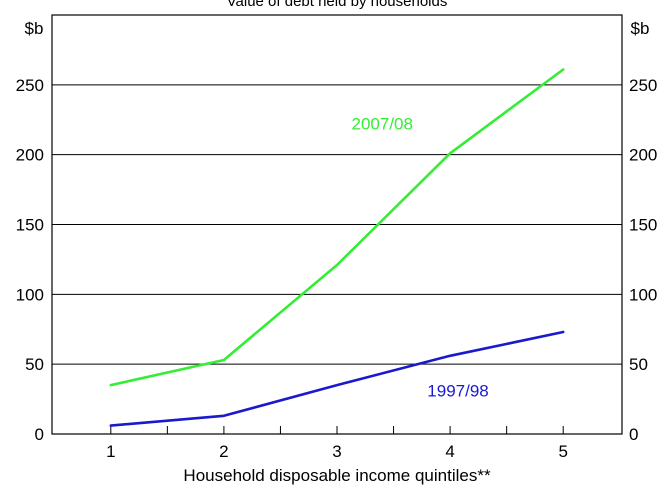  I want to click on chart-title: Value of debt held by households, so click(337, 5).